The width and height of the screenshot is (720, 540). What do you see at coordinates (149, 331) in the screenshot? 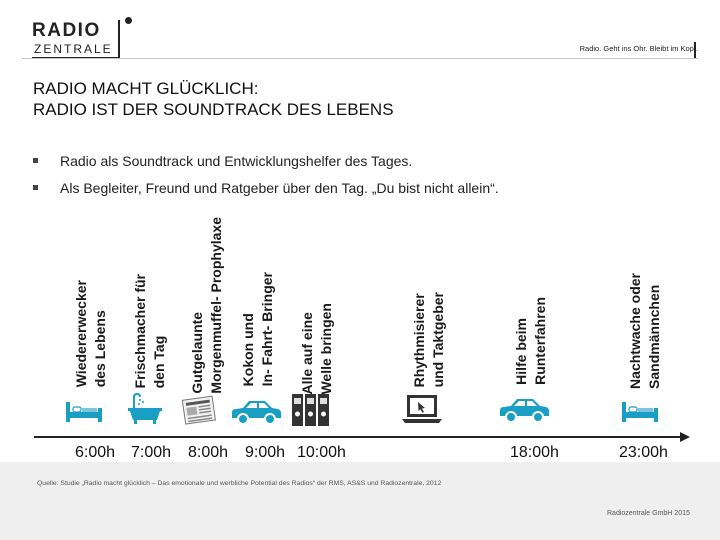
I see `timeline-label-frischmacher: Frischmacher für den Tag` at bounding box center [149, 331].